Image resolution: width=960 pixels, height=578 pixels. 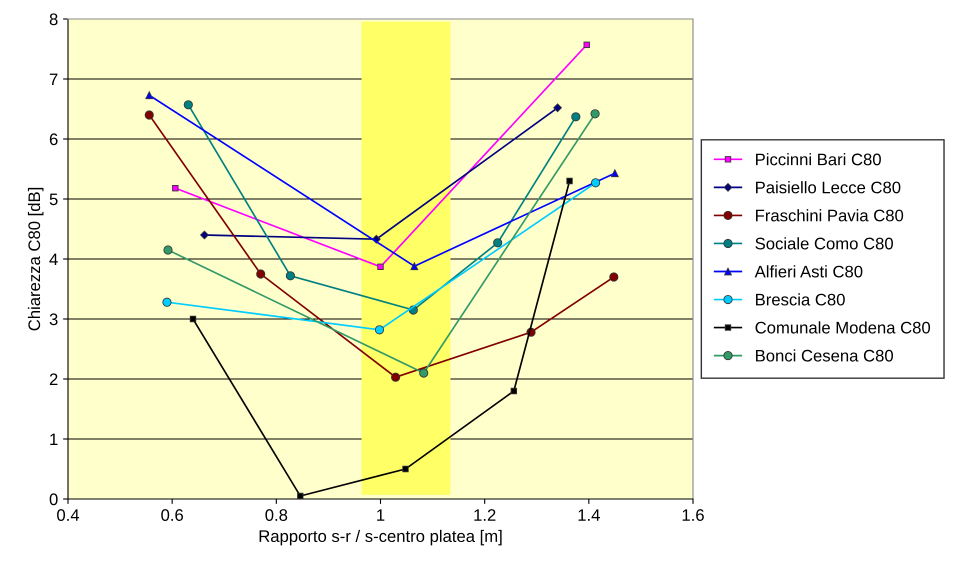 What do you see at coordinates (589, 515) in the screenshot?
I see `x-tick-label: 1.4` at bounding box center [589, 515].